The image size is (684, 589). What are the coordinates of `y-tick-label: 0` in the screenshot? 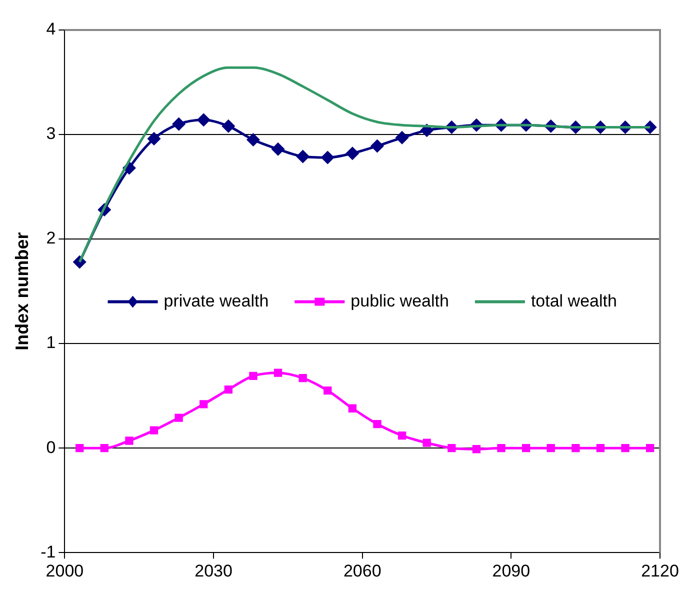 It's located at (51, 447).